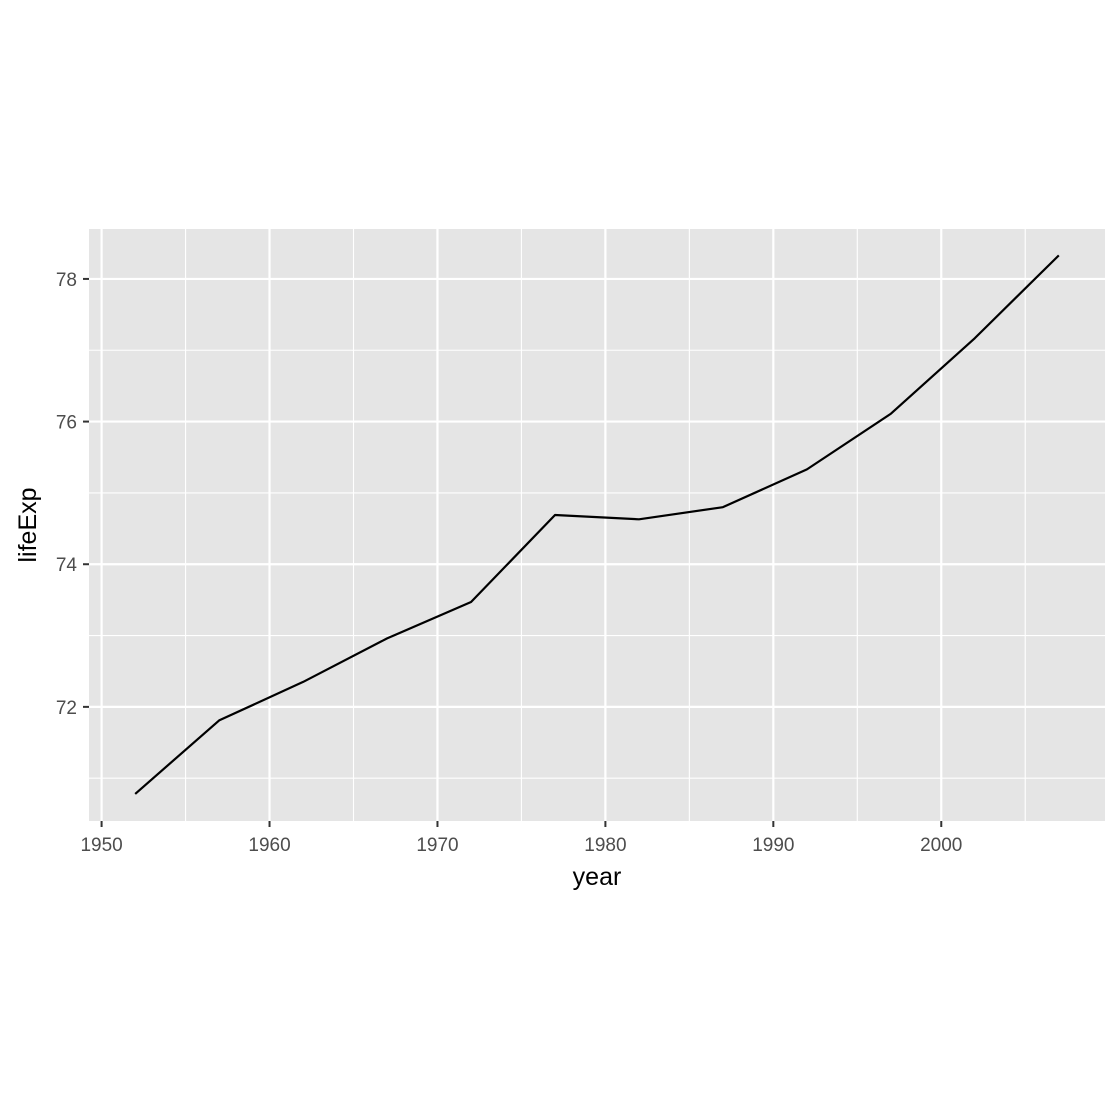  Describe the element at coordinates (269, 845) in the screenshot. I see `x-tick-label: 1960` at that location.